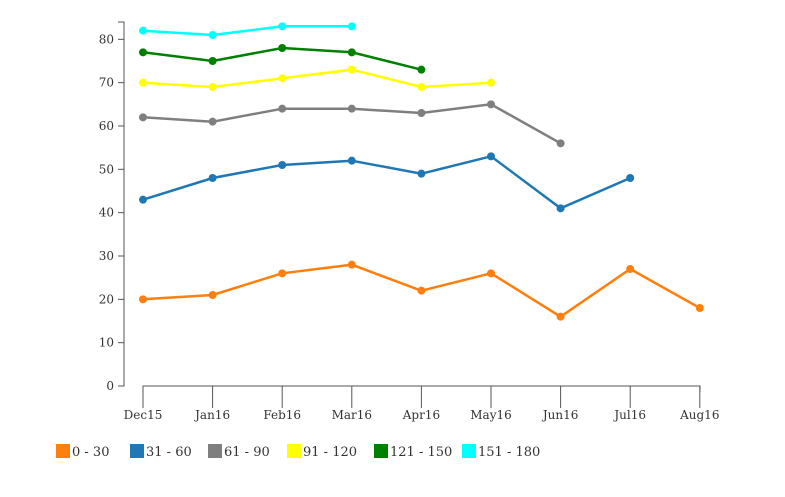  Describe the element at coordinates (106, 343) in the screenshot. I see `y-tick-label: 10` at that location.